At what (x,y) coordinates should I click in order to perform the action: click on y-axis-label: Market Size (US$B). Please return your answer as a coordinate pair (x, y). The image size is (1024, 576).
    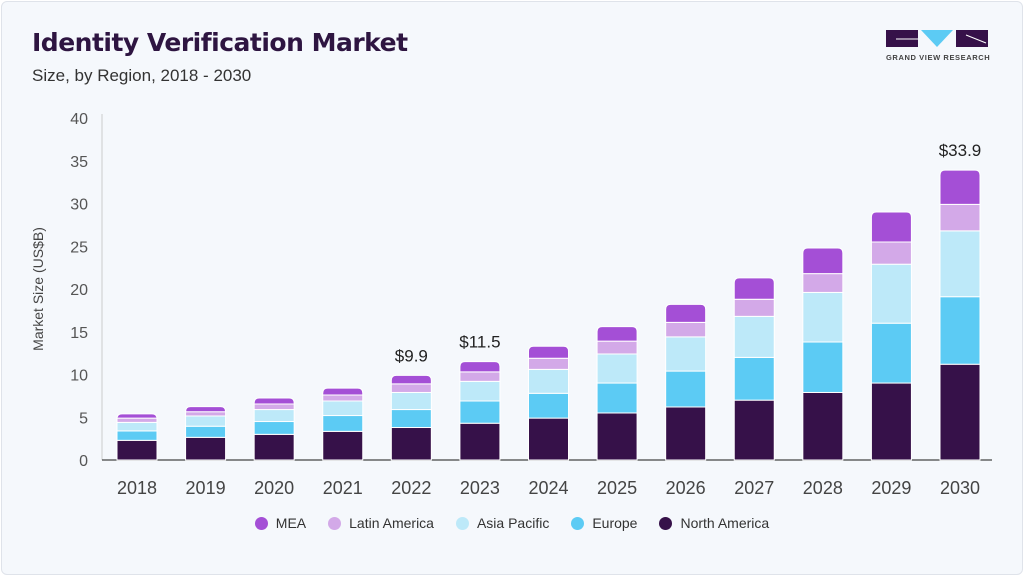
    Looking at the image, I should click on (38, 289).